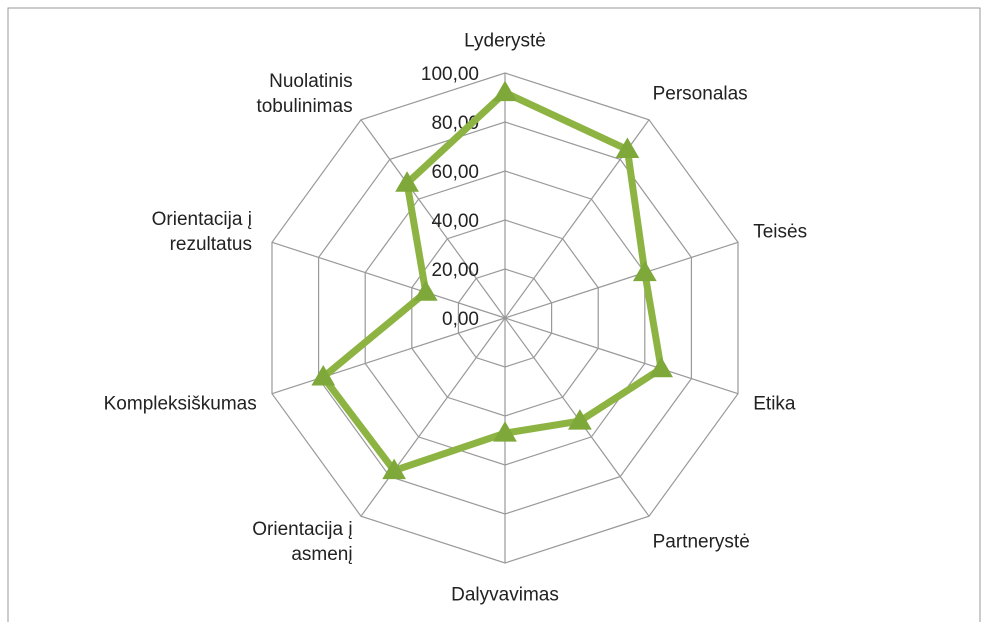 The height and width of the screenshot is (622, 987). Describe the element at coordinates (460, 319) in the screenshot. I see `tick-label: 0,00` at that location.